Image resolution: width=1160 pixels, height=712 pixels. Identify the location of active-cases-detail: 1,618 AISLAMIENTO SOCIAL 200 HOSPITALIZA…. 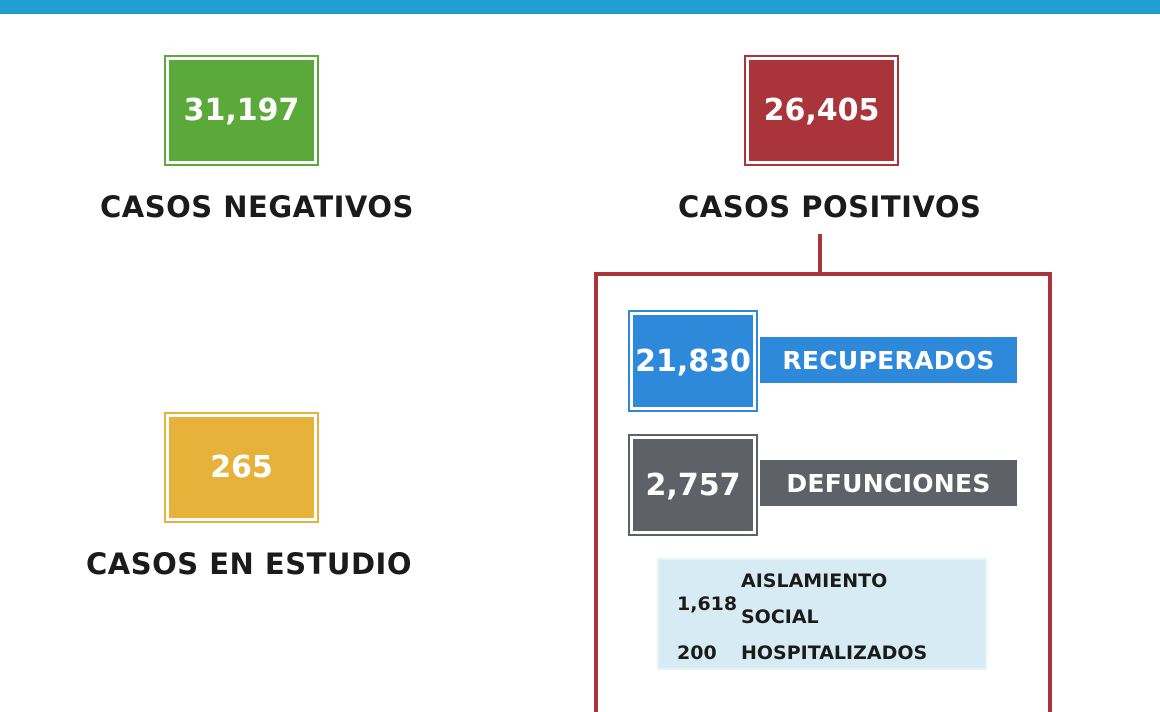
(822, 614).